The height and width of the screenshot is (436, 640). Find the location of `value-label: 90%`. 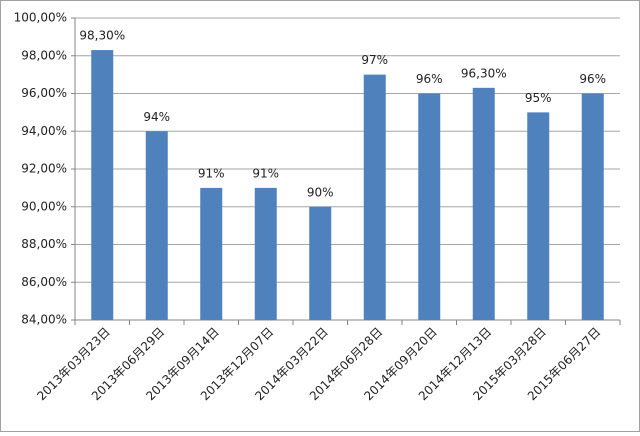

value-label: 90% is located at coordinates (320, 192).